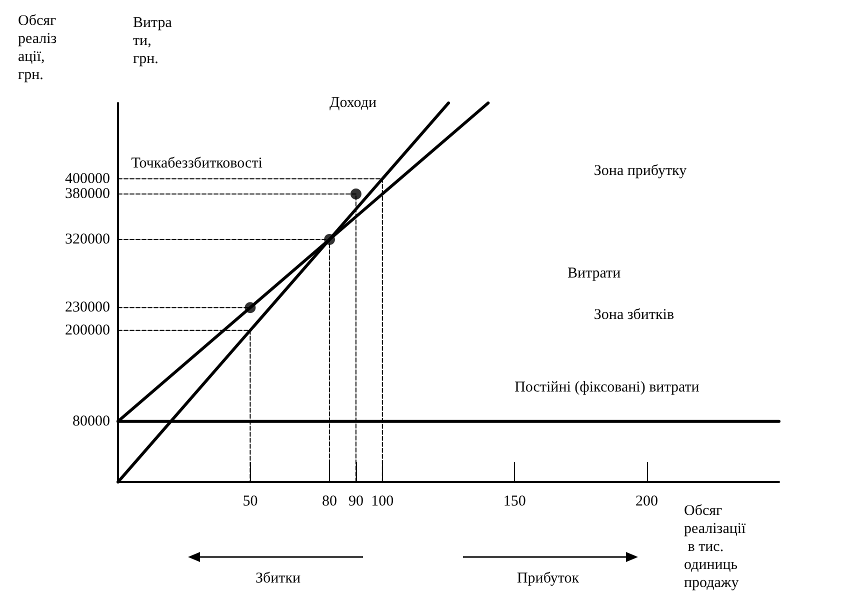  I want to click on x-axis-title: Обсяг реалізації в тис. одиниць продажу, so click(715, 547).